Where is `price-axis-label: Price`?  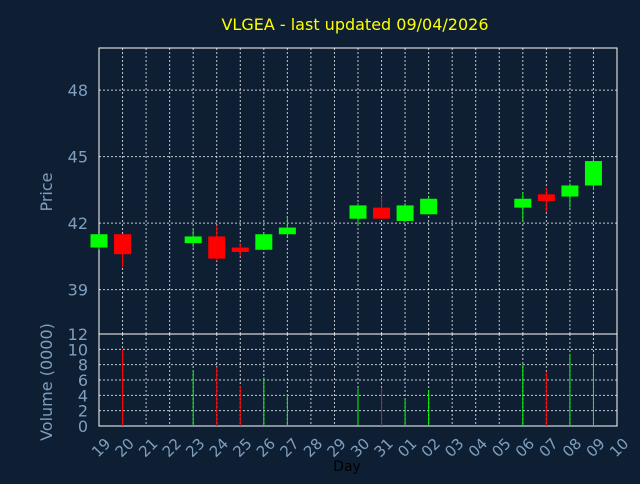
price-axis-label: Price is located at coordinates (46, 191).